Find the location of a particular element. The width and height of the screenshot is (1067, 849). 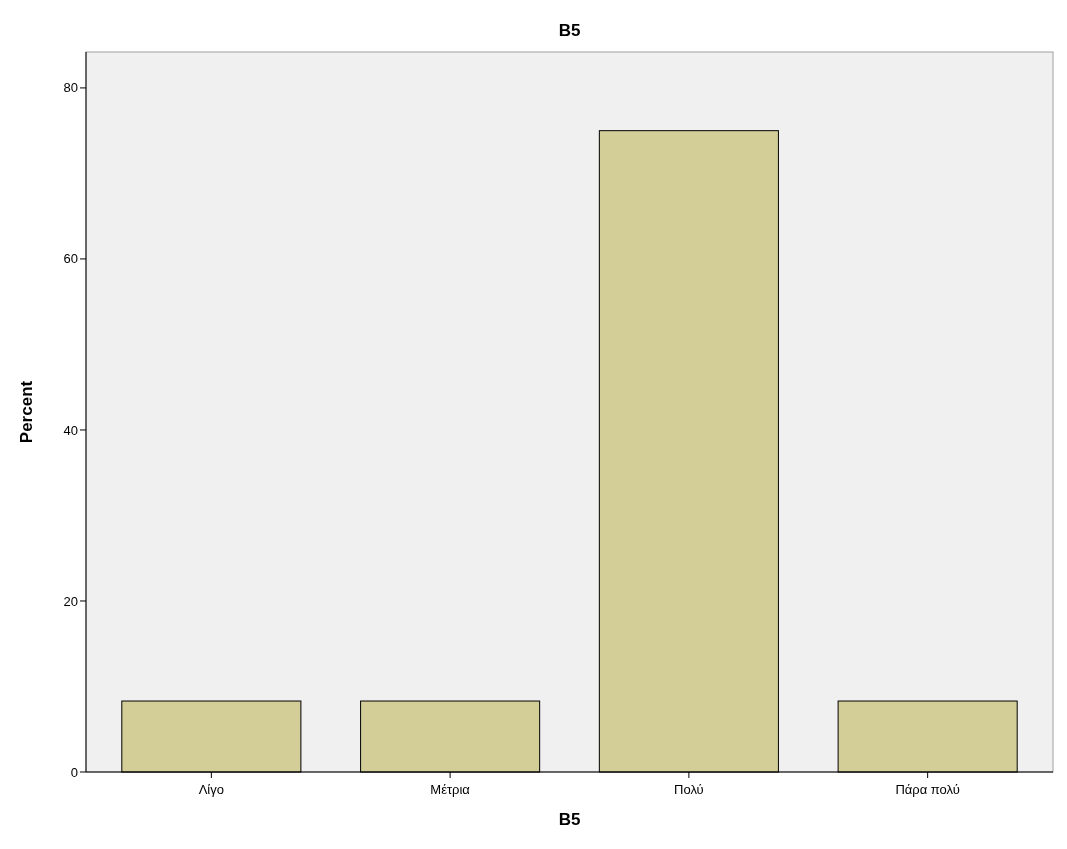

y-axis-title: Percent is located at coordinates (26, 412).